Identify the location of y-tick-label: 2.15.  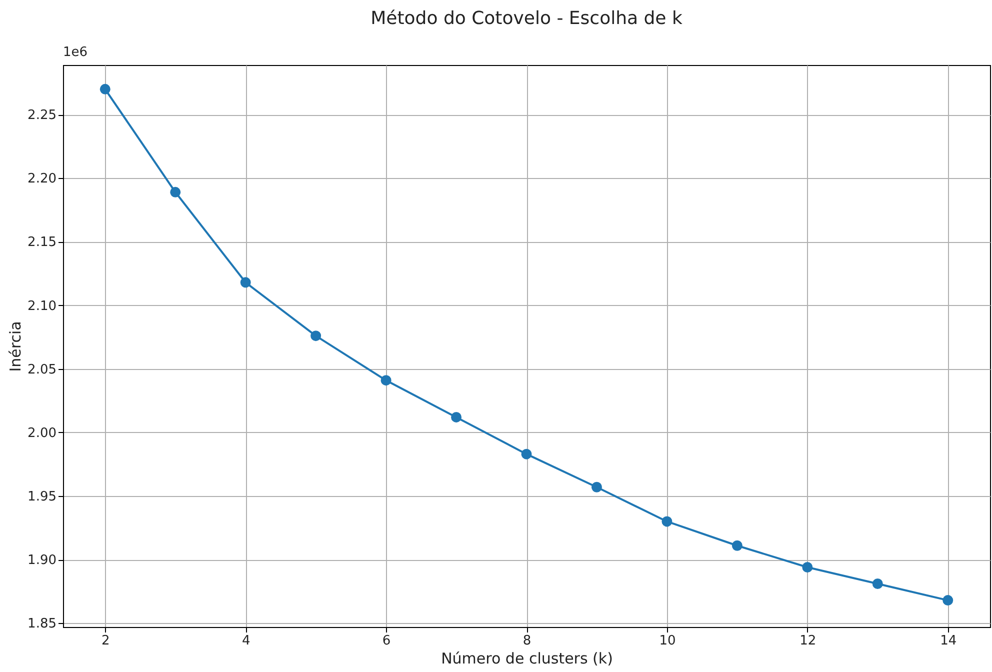
(42, 242).